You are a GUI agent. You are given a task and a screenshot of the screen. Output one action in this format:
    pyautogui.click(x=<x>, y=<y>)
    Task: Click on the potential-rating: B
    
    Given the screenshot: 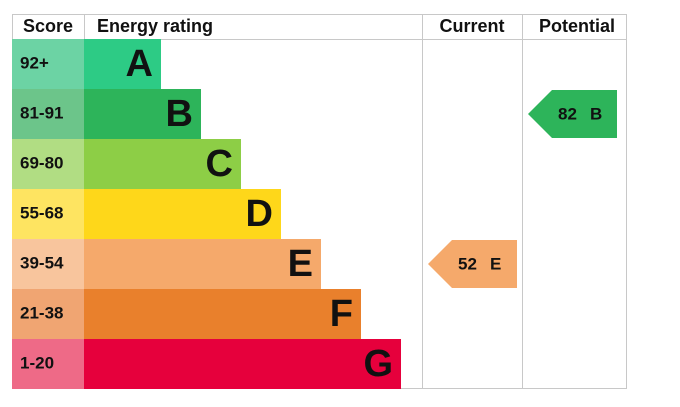 What is the action you would take?
    pyautogui.click(x=596, y=113)
    